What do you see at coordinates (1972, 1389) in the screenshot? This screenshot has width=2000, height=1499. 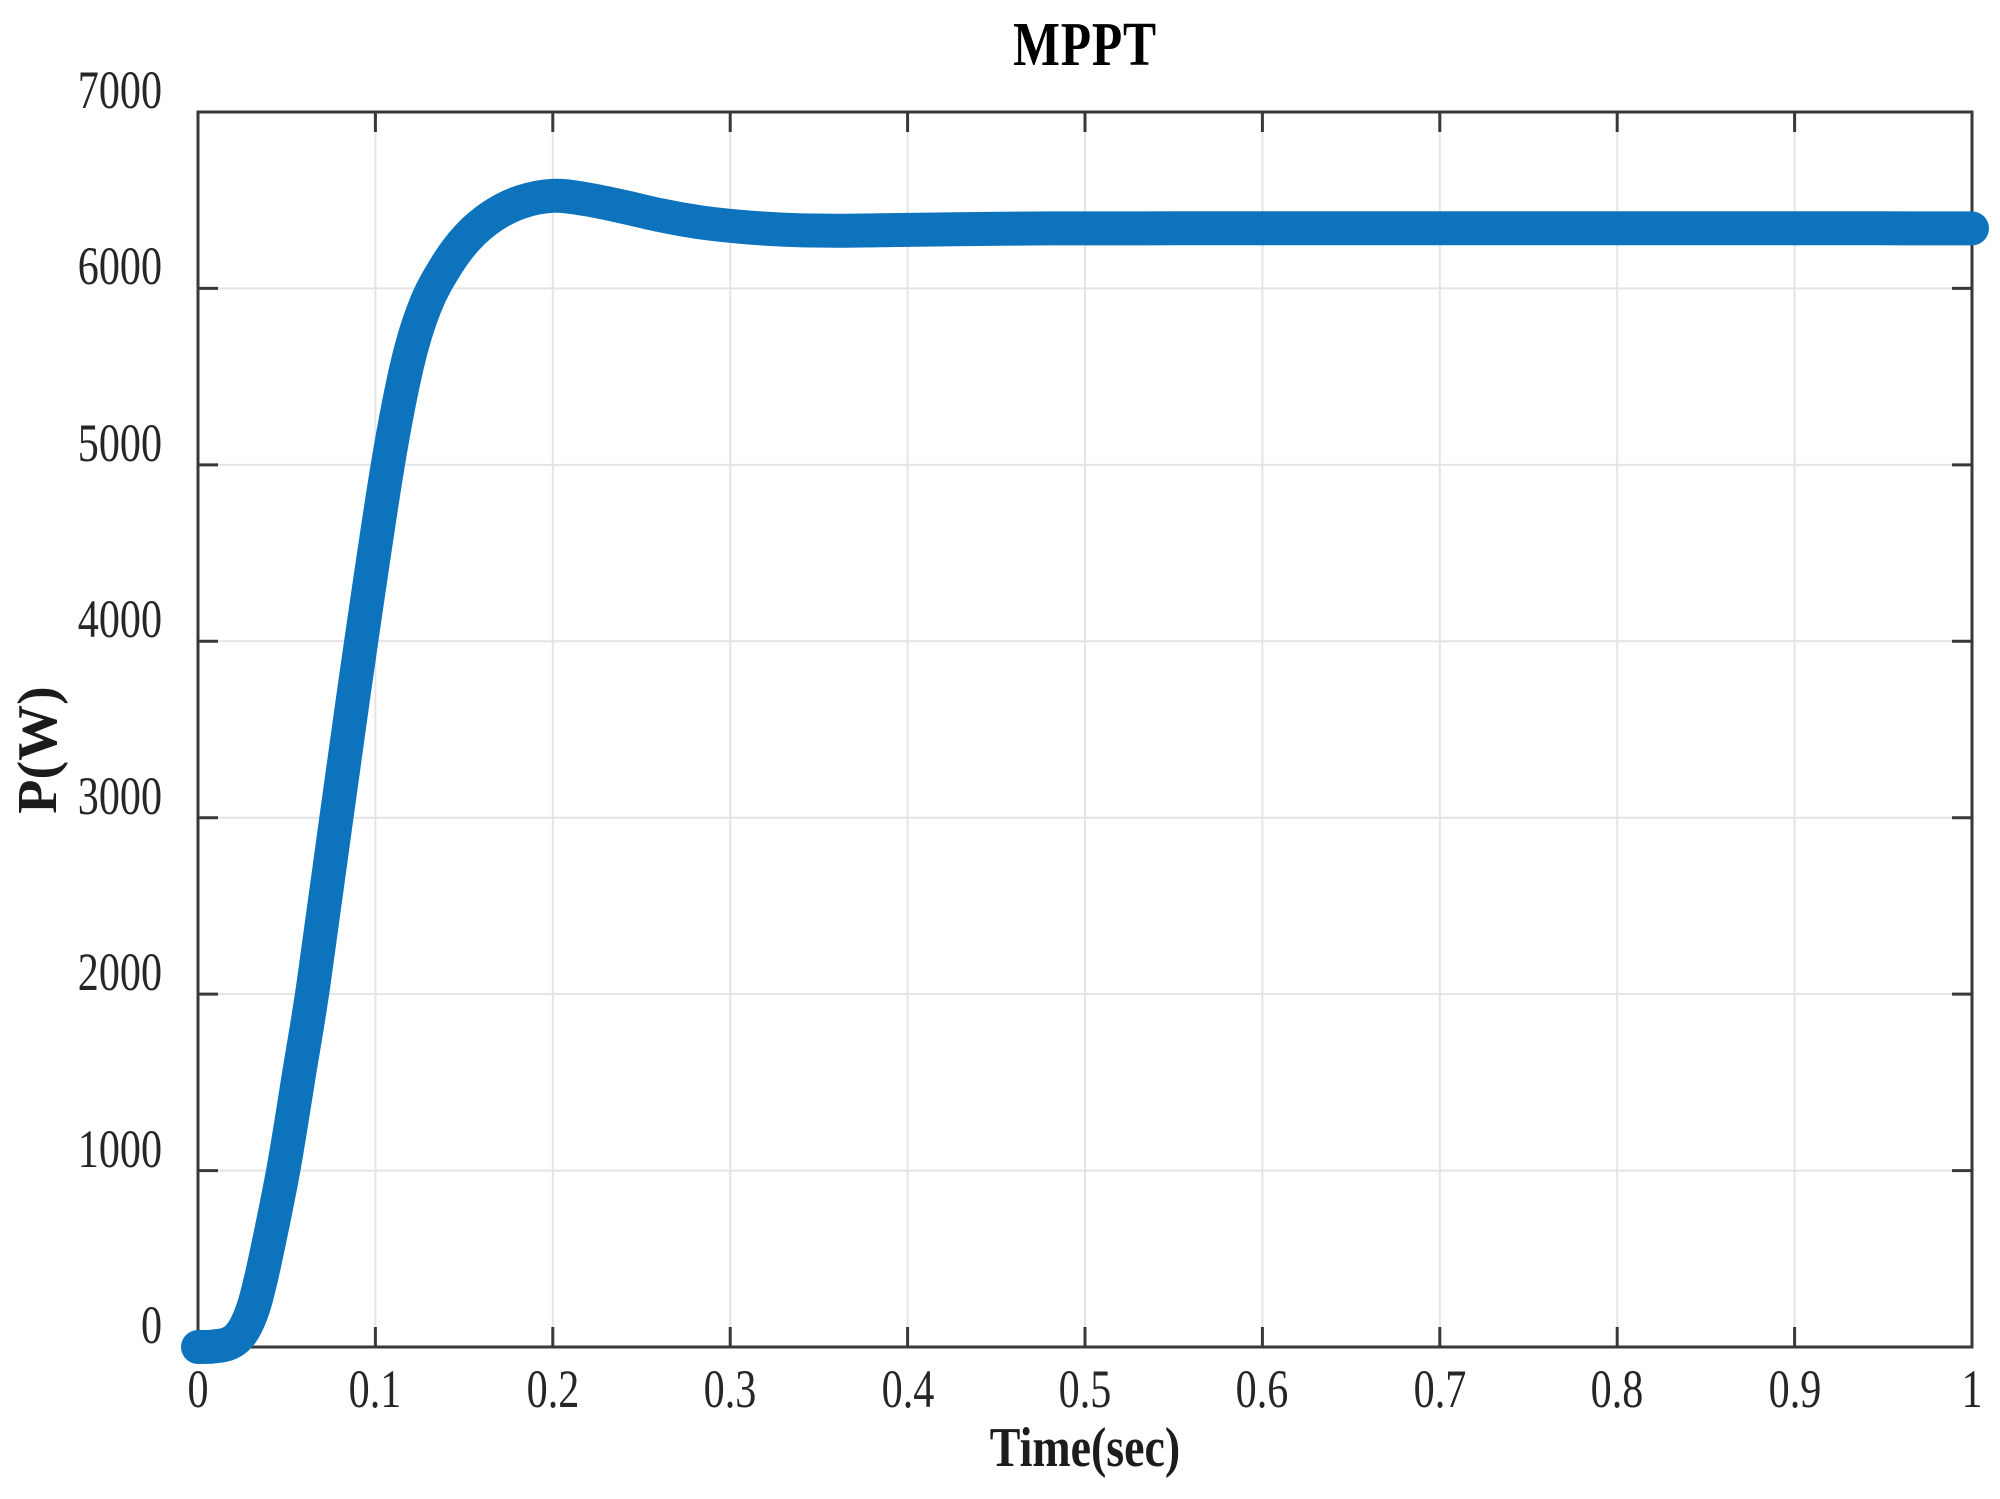 I see `x-tick-label: 1` at bounding box center [1972, 1389].